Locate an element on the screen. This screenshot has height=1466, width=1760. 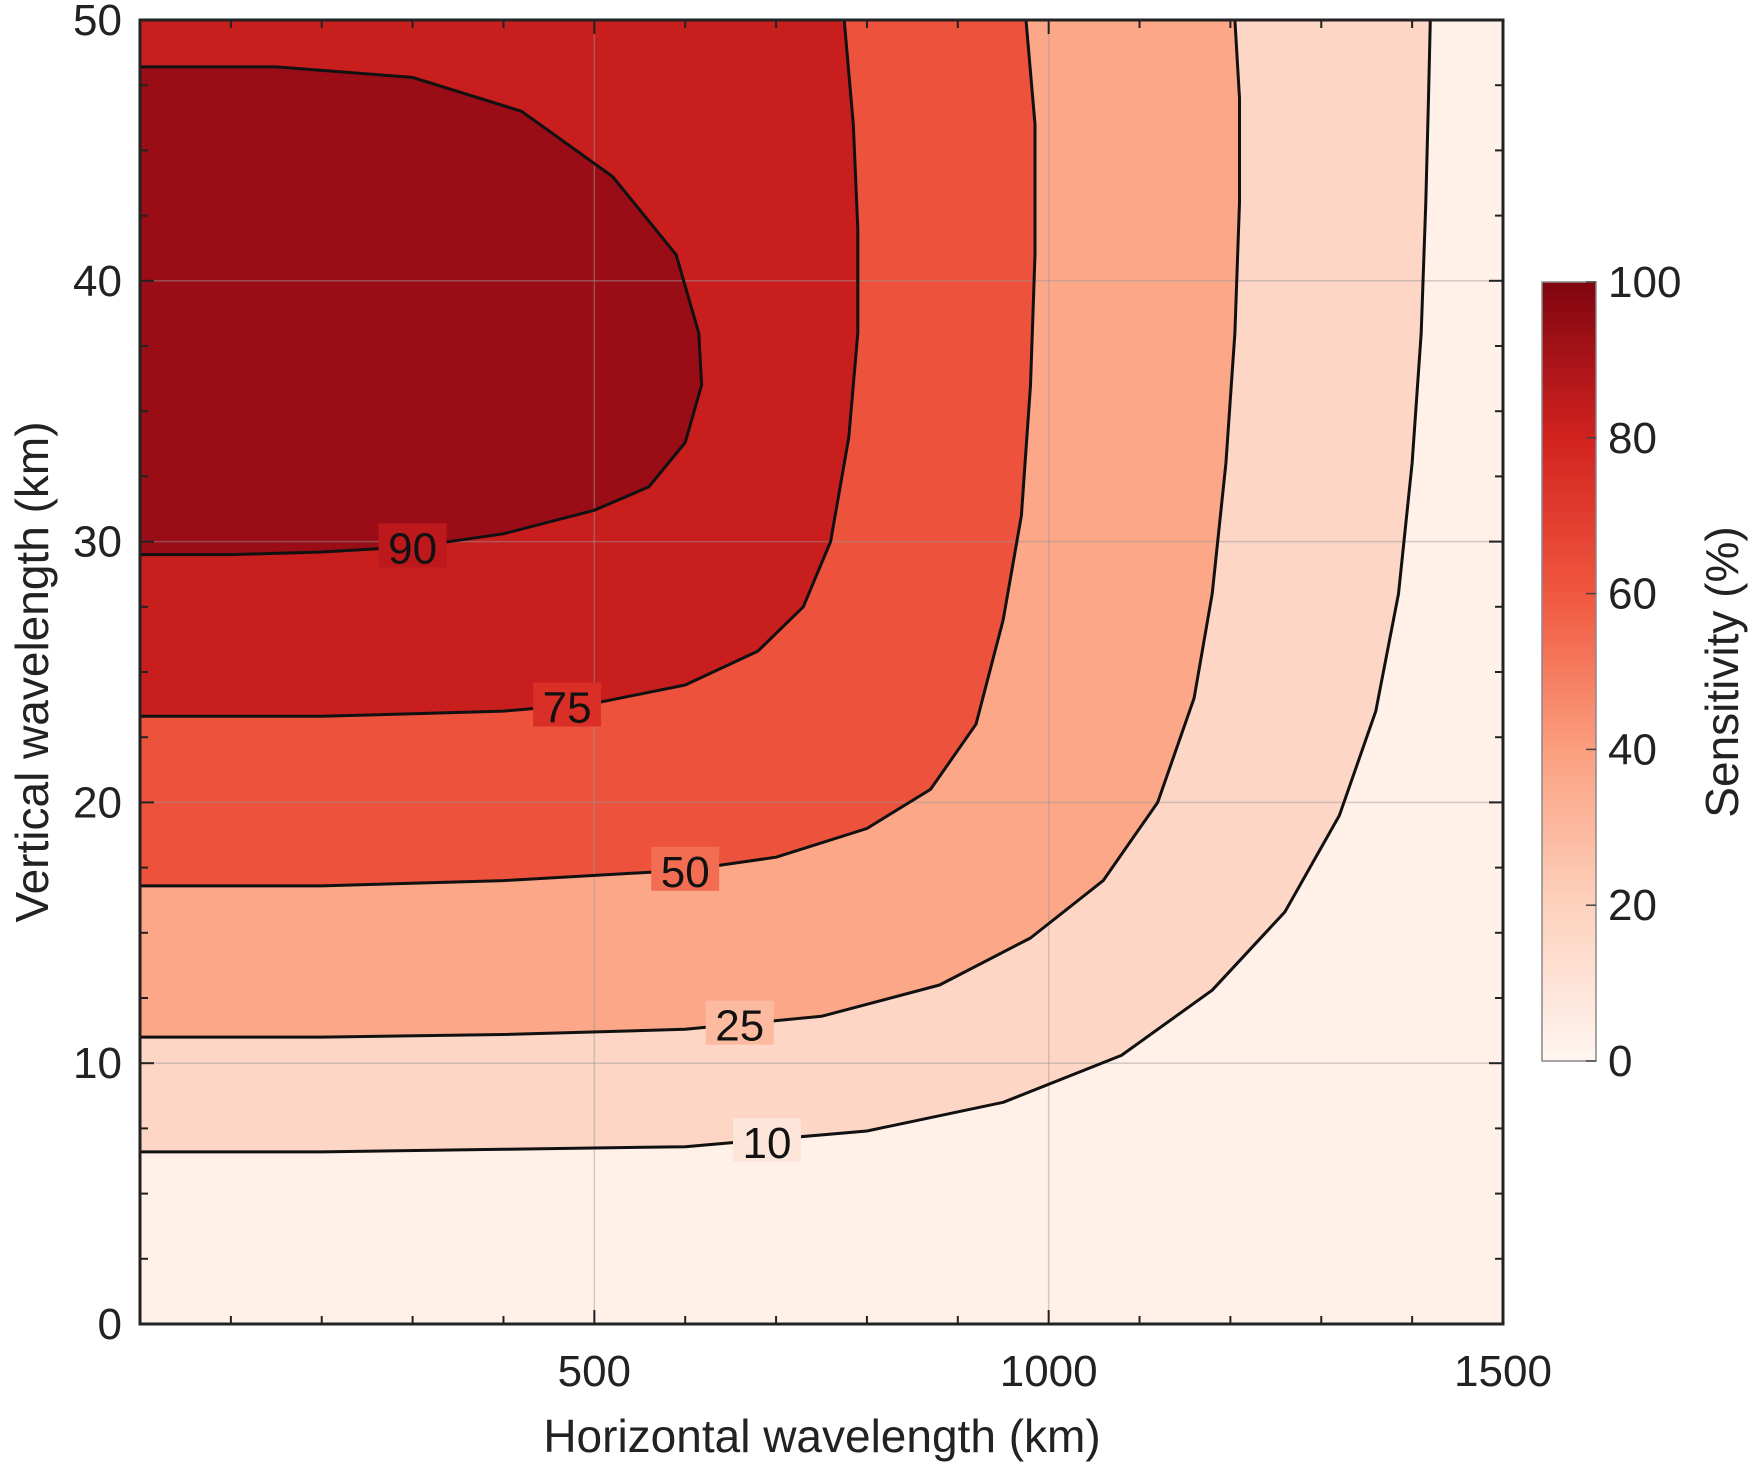
colorbar-tick-label: 100 is located at coordinates (1644, 282).